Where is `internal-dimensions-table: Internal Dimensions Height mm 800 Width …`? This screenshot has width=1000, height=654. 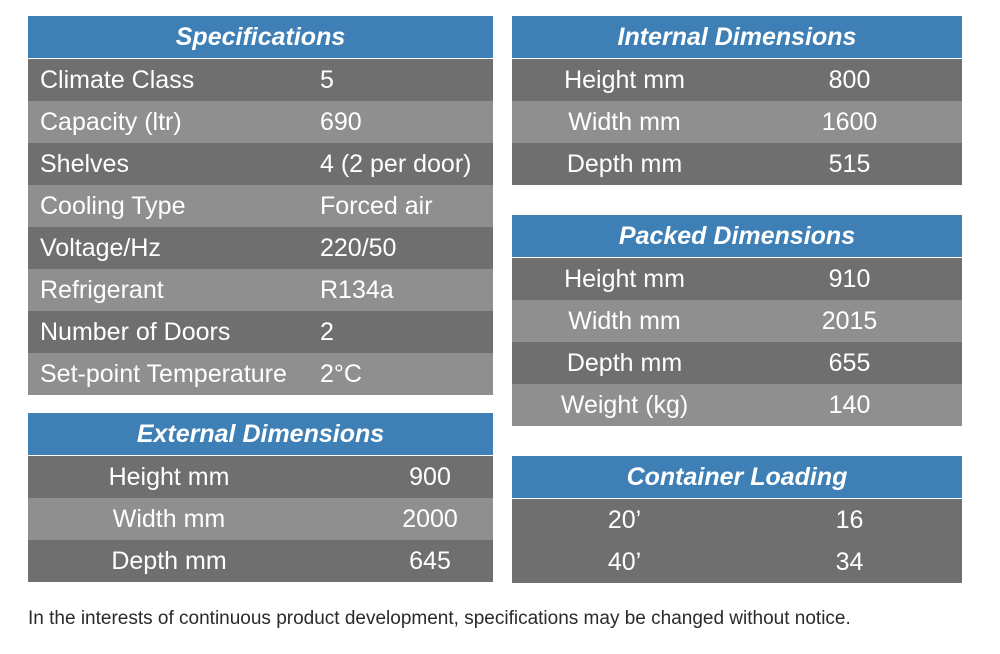
internal-dimensions-table: Internal Dimensions Height mm 800 Width … is located at coordinates (737, 100).